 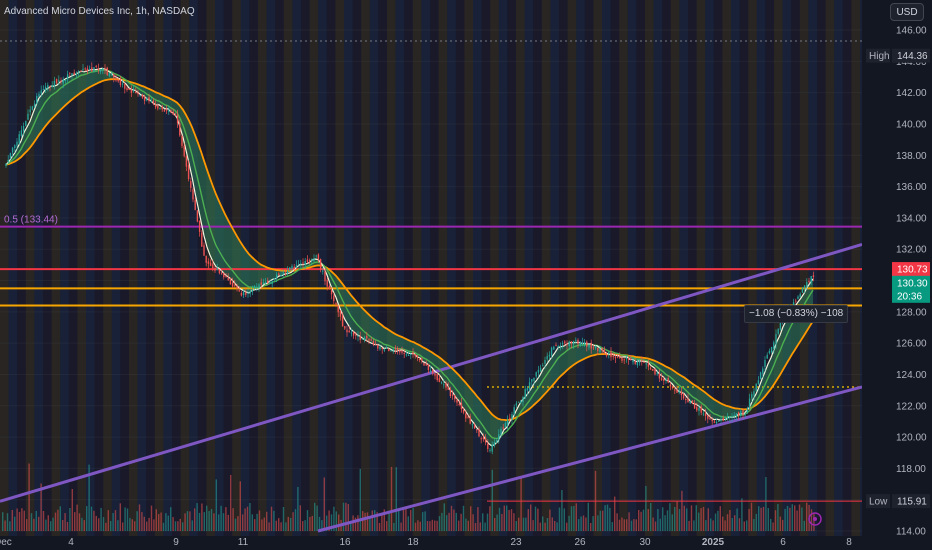 What do you see at coordinates (907, 12) in the screenshot?
I see `currency-button: USD` at bounding box center [907, 12].